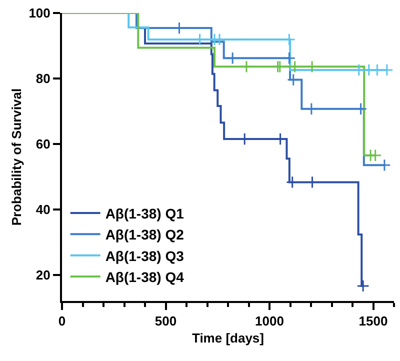 The height and width of the screenshot is (361, 400). Describe the element at coordinates (43, 274) in the screenshot. I see `y-tick-label: 20` at that location.